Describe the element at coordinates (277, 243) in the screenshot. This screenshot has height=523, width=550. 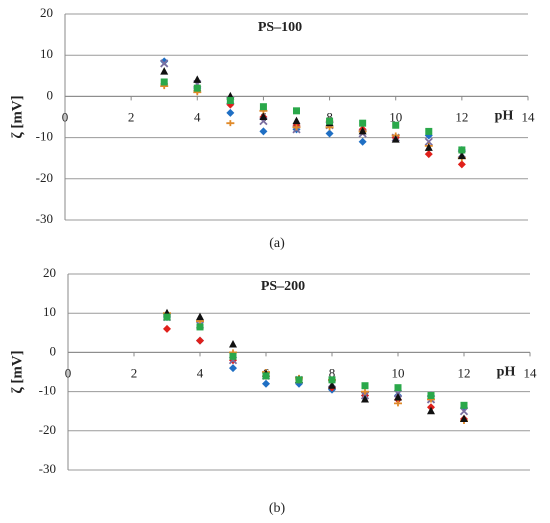
I see `caption: (a)` at that location.